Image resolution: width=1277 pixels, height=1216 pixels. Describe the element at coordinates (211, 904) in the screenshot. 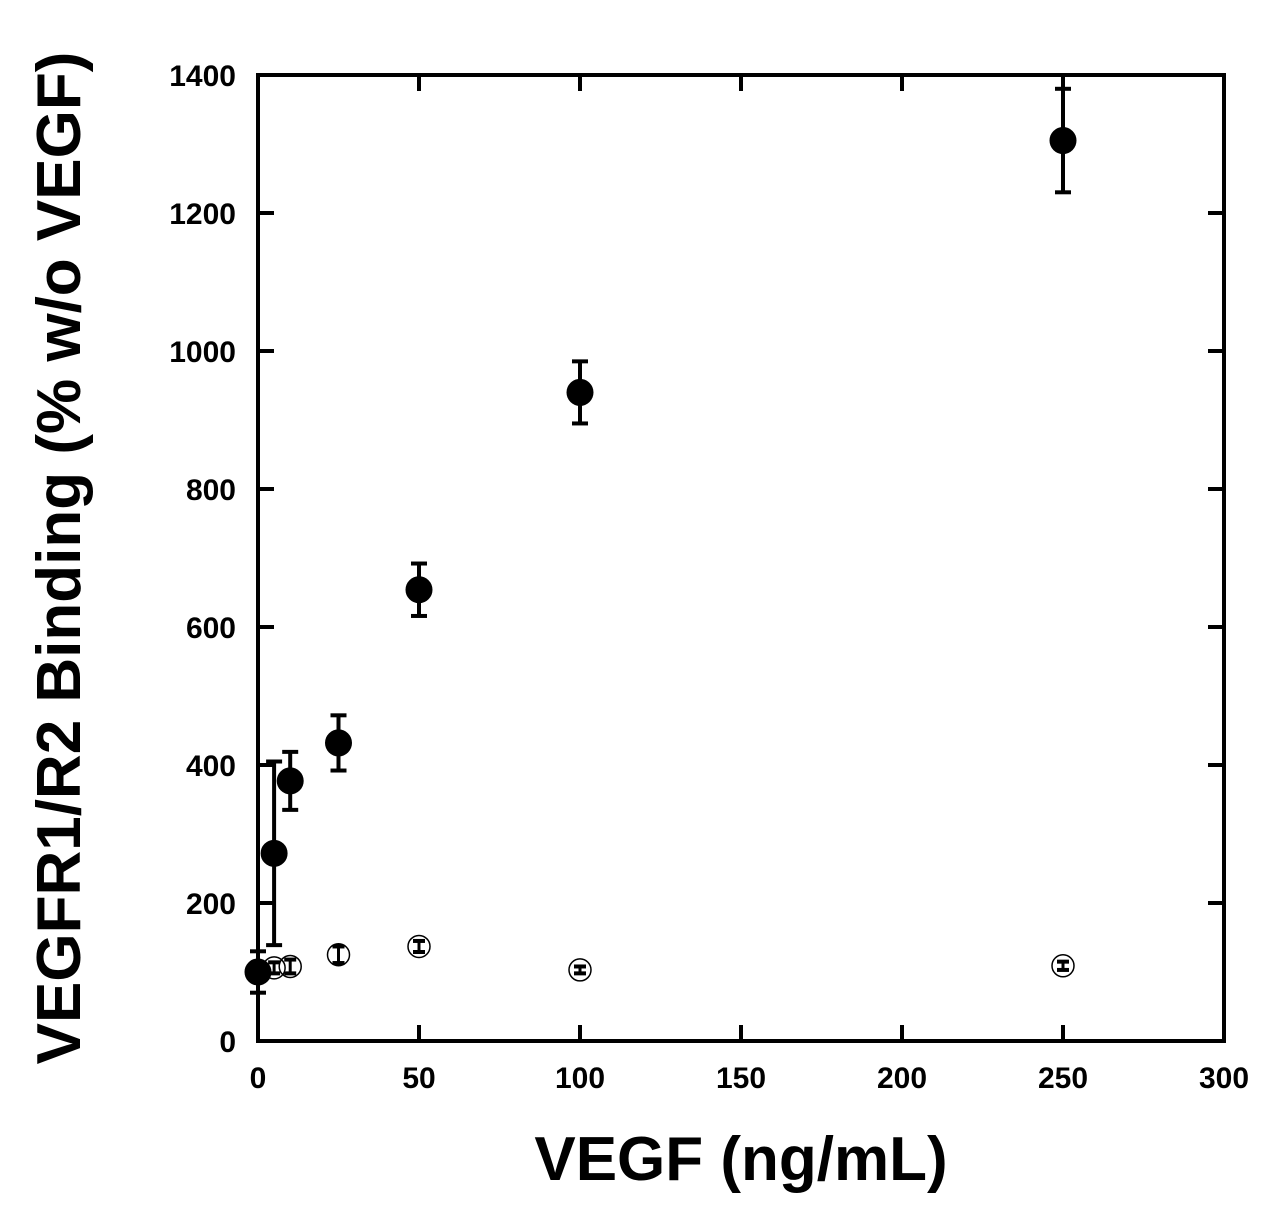

I see `y-tick-label: 200` at that location.